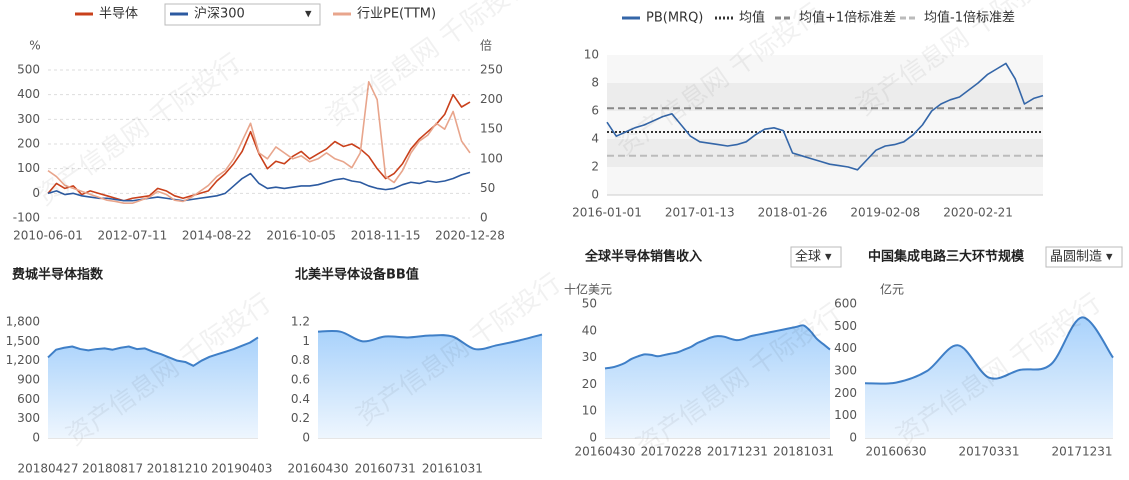  Describe the element at coordinates (241, 469) in the screenshot. I see `x-tick-label: 20190403` at that location.